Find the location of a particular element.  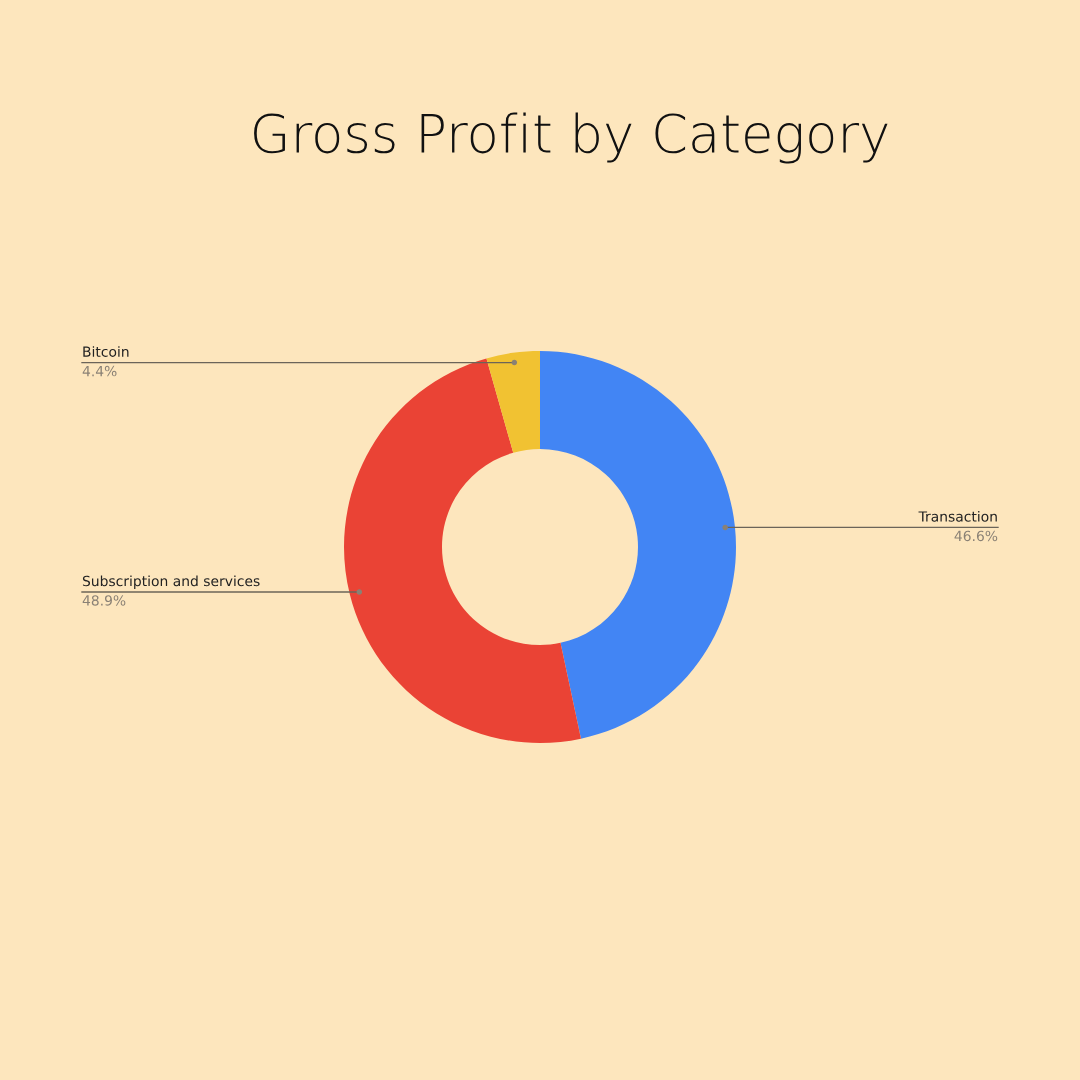

slice-label: Transaction is located at coordinates (957, 516).